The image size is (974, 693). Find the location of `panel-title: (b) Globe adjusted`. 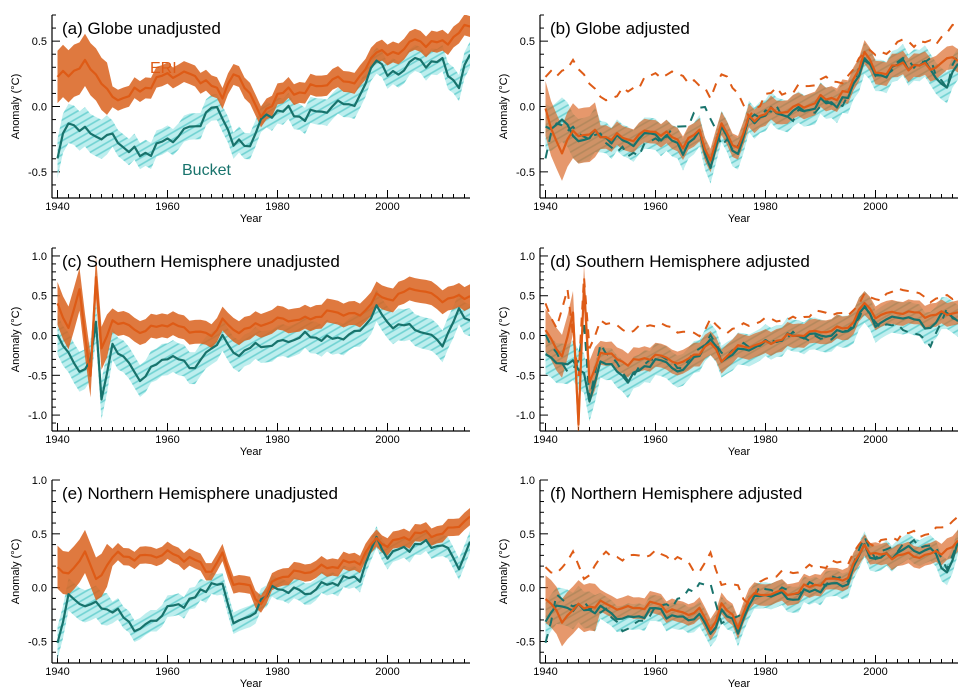

panel-title: (b) Globe adjusted is located at coordinates (620, 28).